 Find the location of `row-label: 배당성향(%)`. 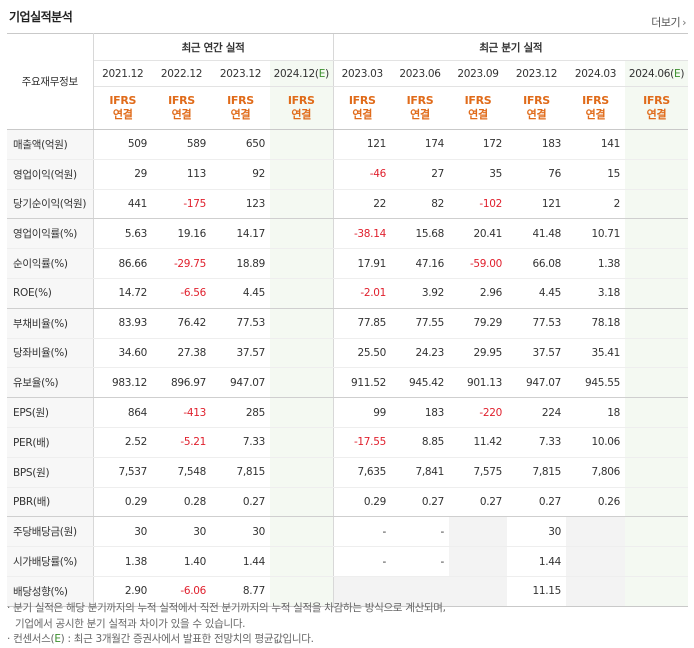

row-label: 배당성향(%) is located at coordinates (50, 591).